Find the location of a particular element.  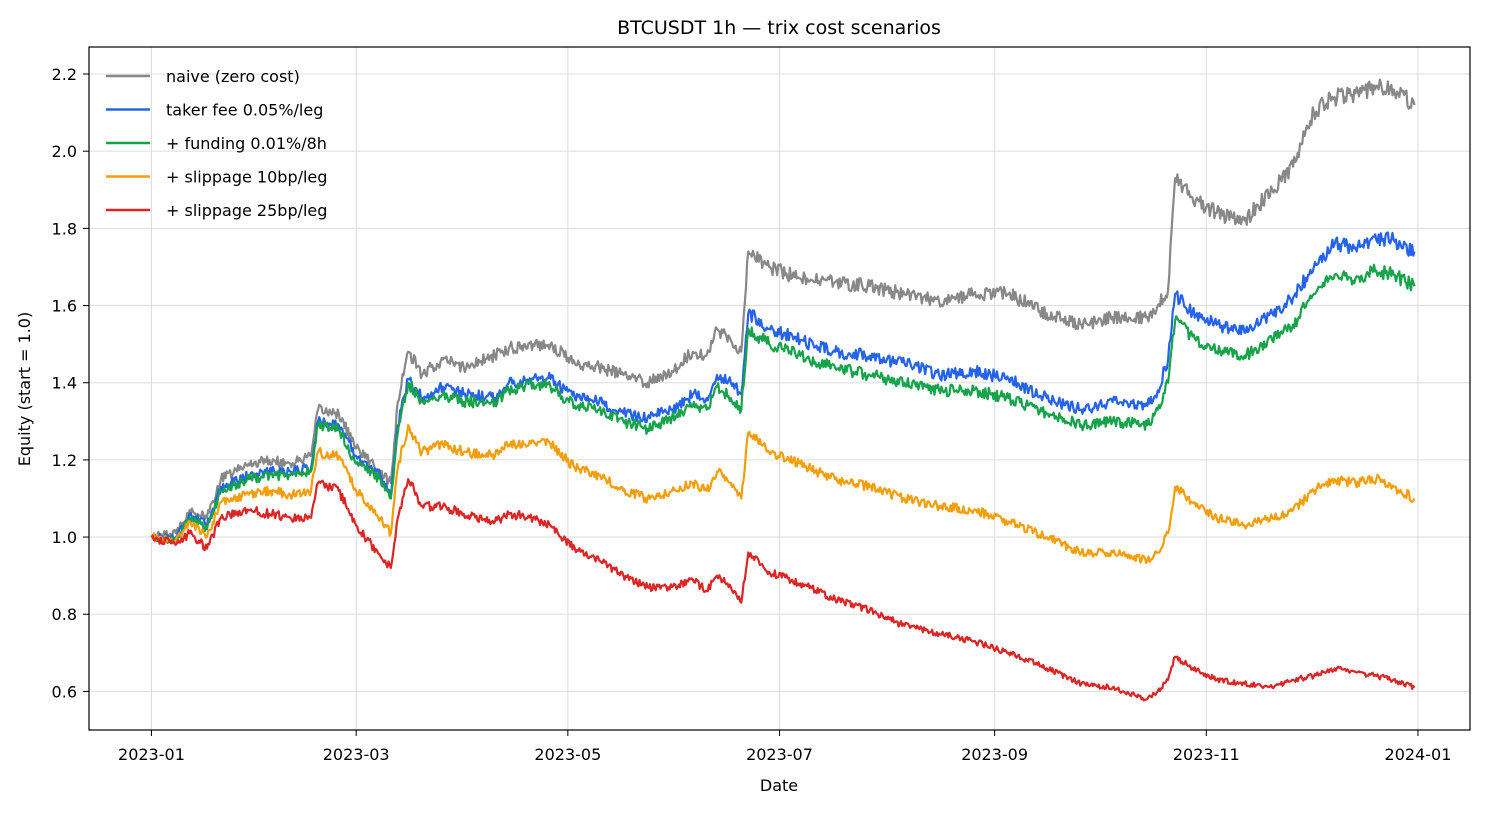

legend-label: + slippage 10bp/leg is located at coordinates (246, 177).